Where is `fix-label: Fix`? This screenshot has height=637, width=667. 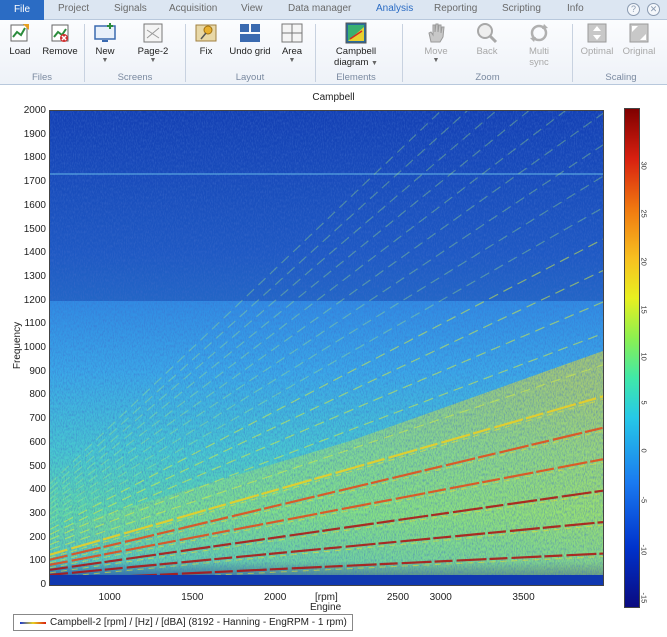
fix-label: Fix is located at coordinates (206, 51).